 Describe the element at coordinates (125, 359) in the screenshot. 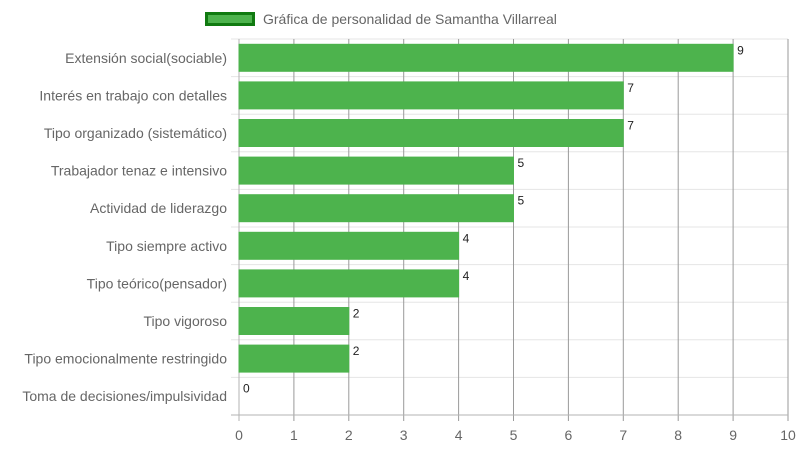

I see `category-label: Tipo emocionalmente restringido` at that location.